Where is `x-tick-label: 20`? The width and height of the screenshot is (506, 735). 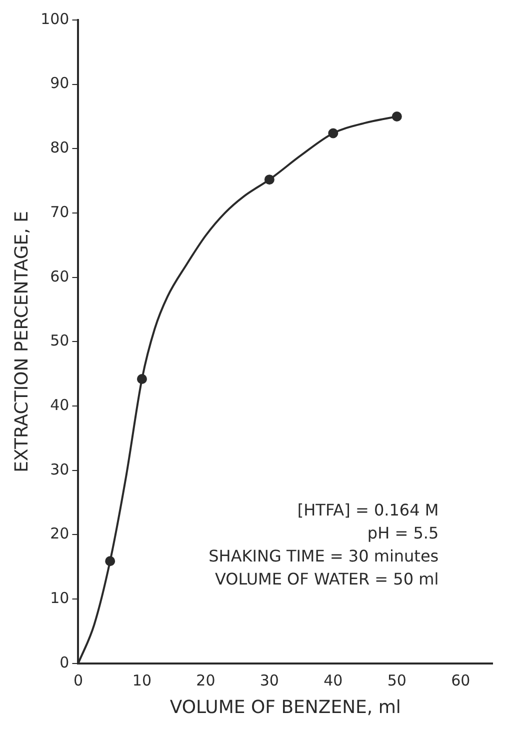
x-tick-label: 20 is located at coordinates (206, 680).